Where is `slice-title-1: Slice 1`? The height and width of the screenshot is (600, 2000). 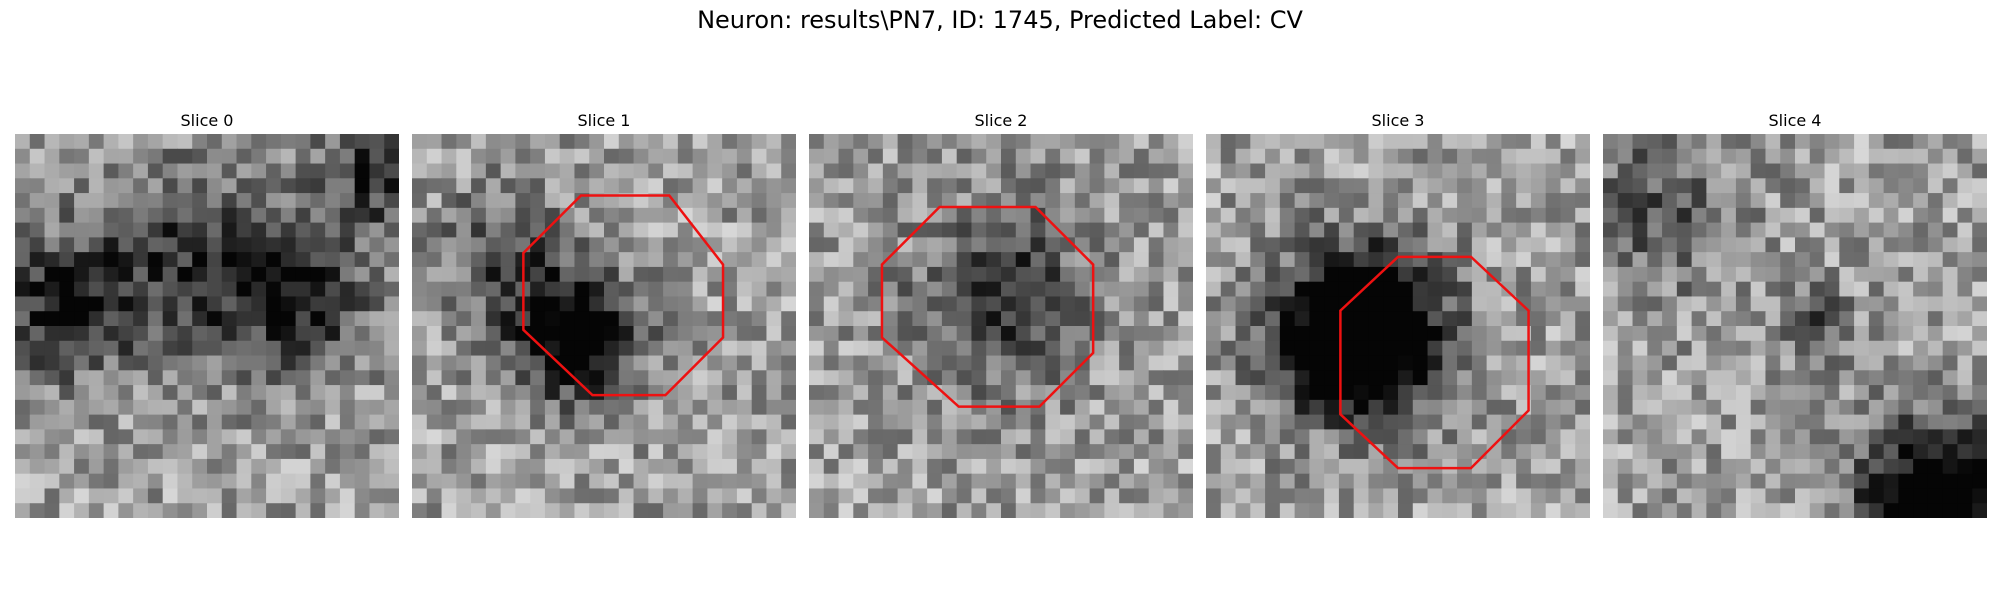 slice-title-1: Slice 1 is located at coordinates (604, 120).